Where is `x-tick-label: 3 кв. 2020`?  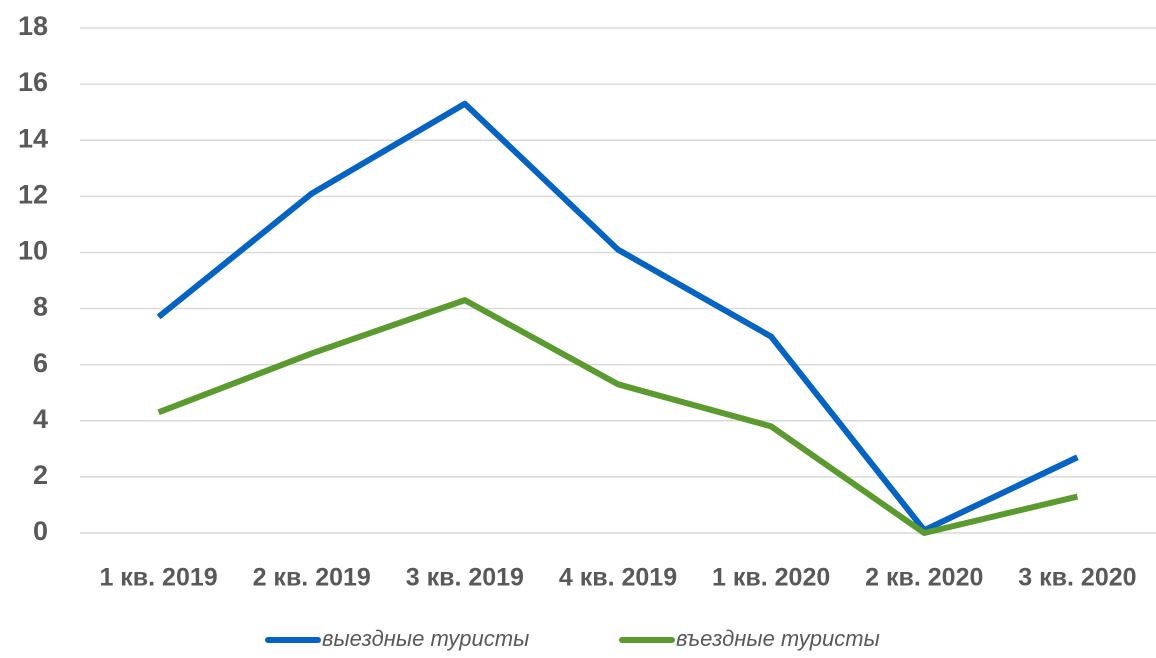 x-tick-label: 3 кв. 2020 is located at coordinates (1077, 578).